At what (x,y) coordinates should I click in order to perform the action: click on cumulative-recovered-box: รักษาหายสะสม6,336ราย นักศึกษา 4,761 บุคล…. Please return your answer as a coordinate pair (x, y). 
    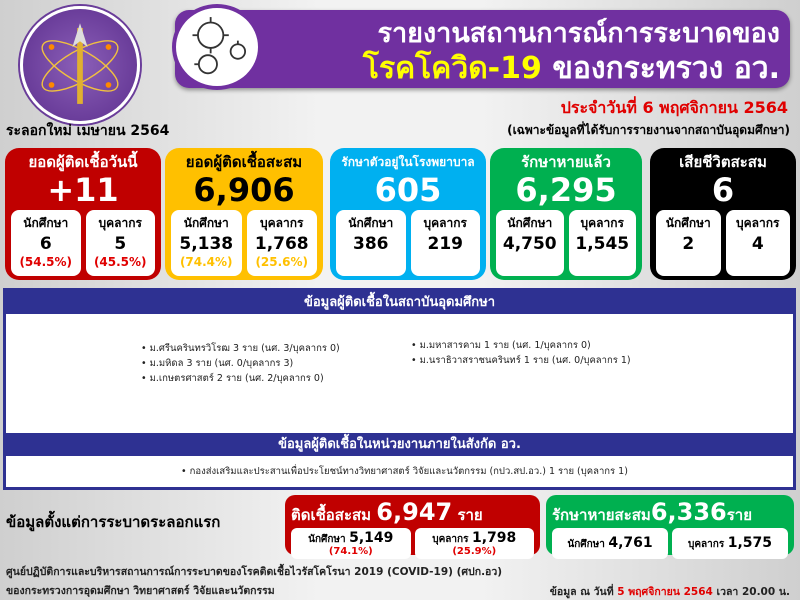
    Looking at the image, I should click on (670, 527).